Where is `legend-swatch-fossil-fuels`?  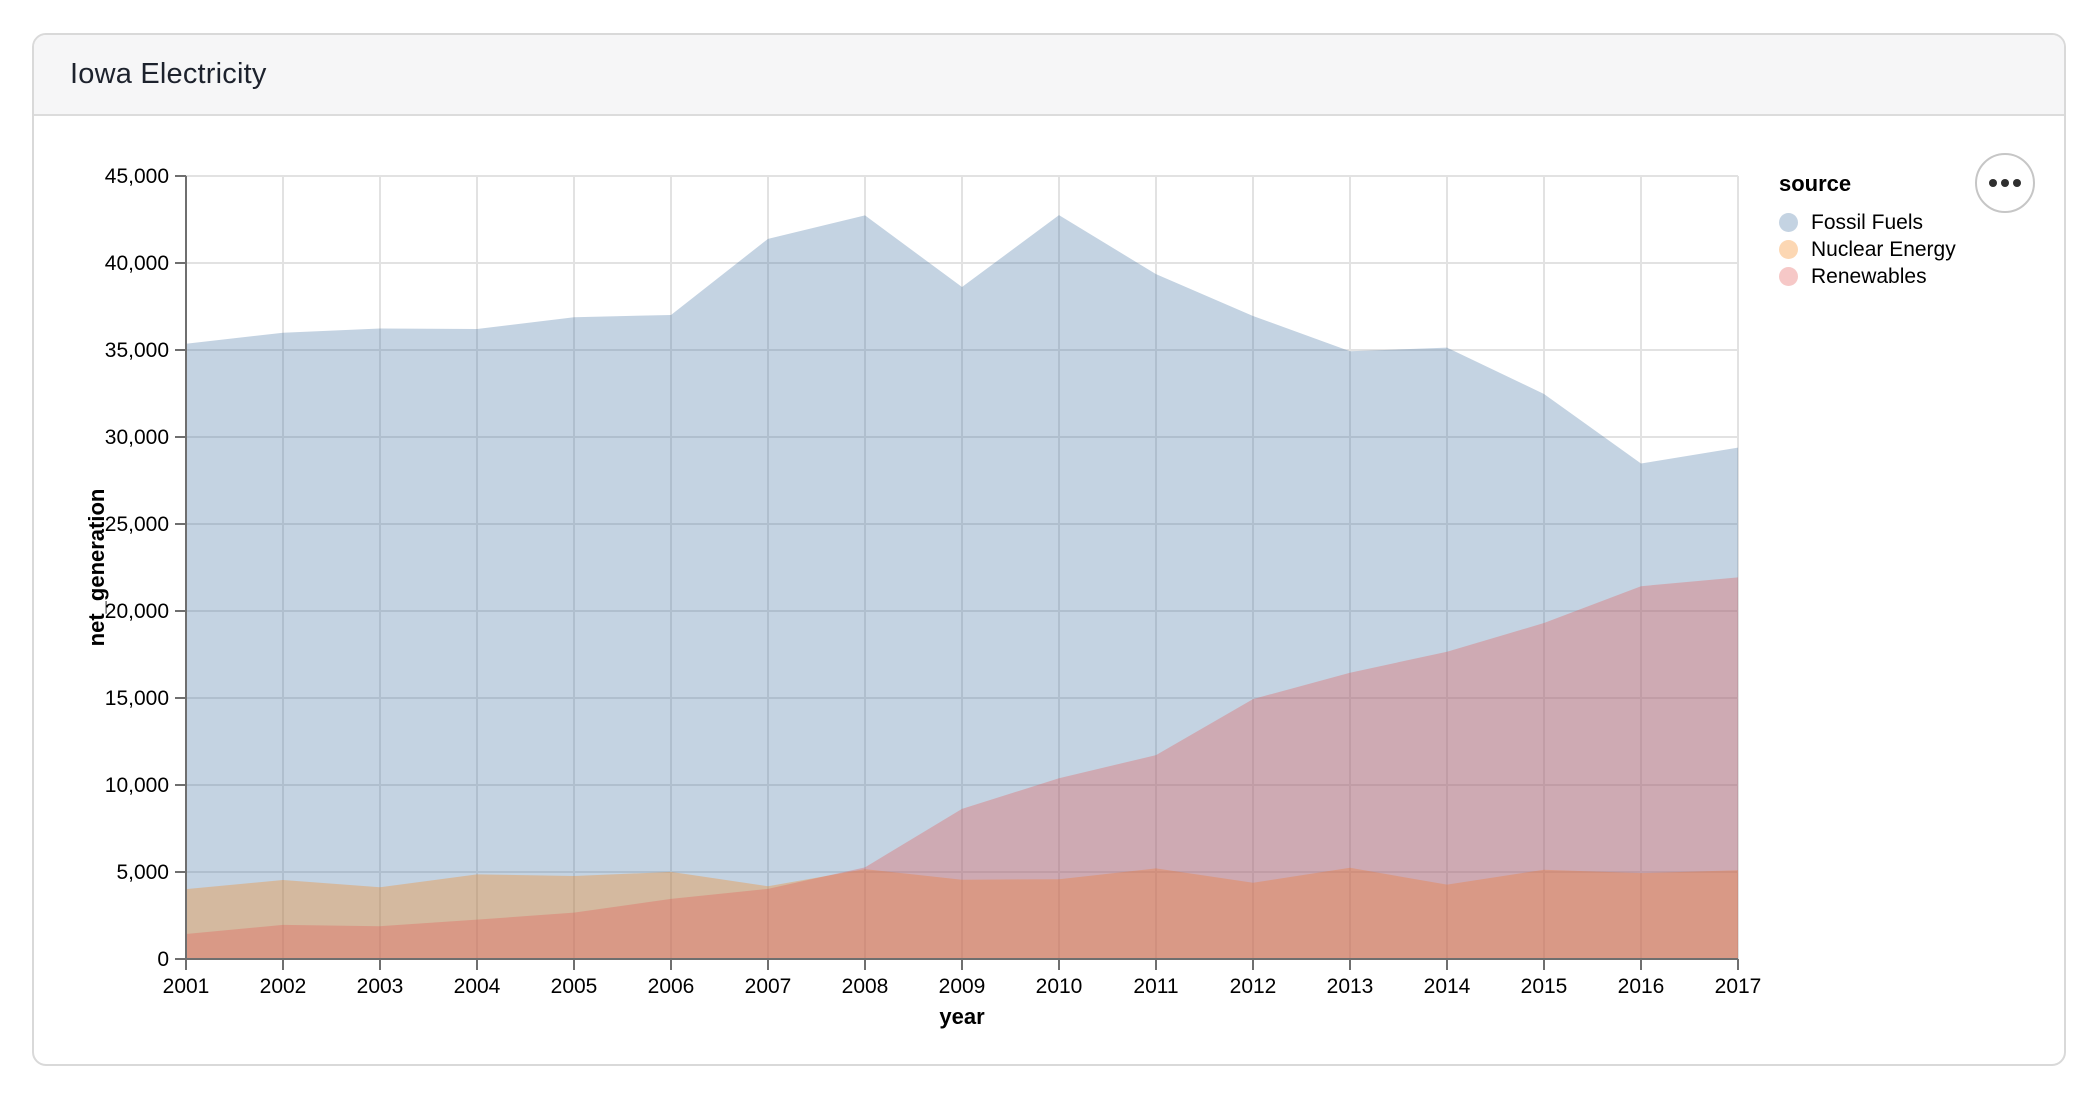 legend-swatch-fossil-fuels is located at coordinates (1788, 222).